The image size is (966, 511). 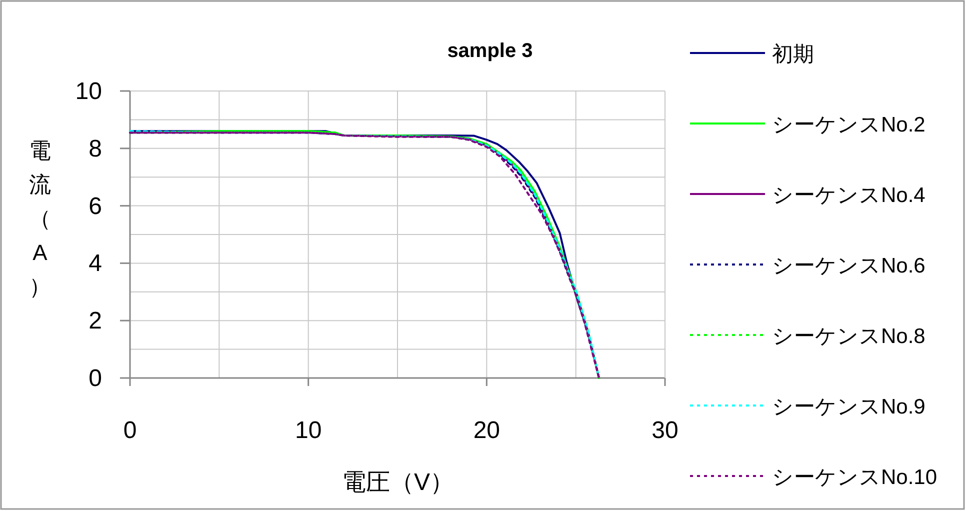 What do you see at coordinates (95, 378) in the screenshot?
I see `y-tick-label: 0` at bounding box center [95, 378].